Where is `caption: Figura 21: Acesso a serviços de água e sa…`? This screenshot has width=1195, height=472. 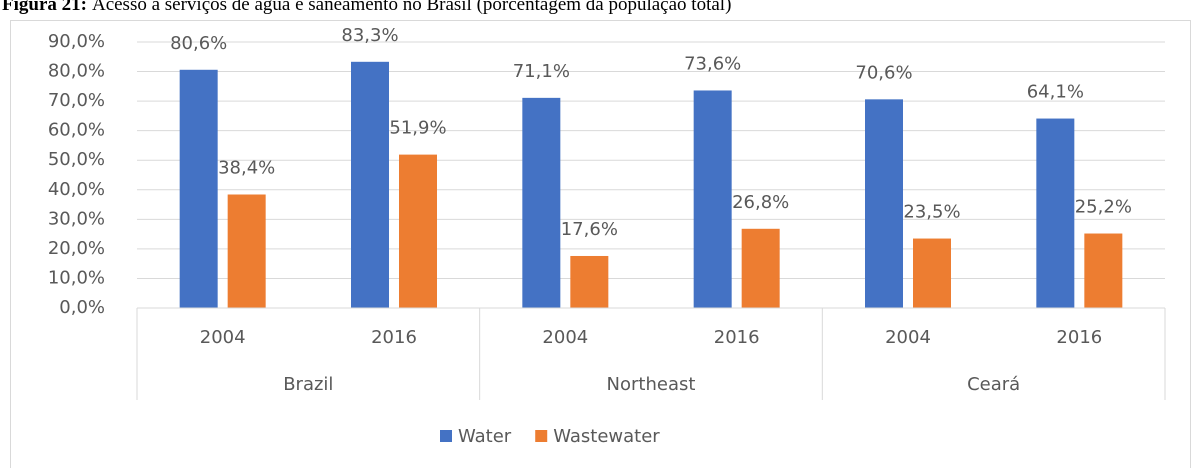 caption: Figura 21: Acesso a serviços de água e sa… is located at coordinates (366, 7).